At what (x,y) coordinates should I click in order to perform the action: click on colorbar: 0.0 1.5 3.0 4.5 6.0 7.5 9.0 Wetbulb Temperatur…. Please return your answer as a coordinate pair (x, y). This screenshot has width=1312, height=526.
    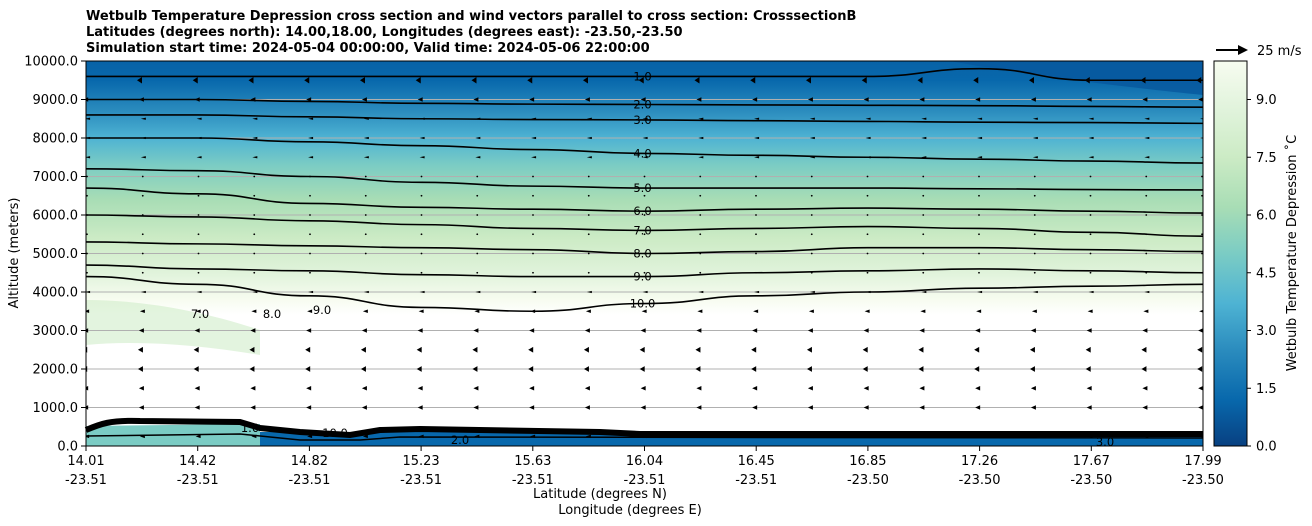
    Looking at the image, I should click on (1256, 257).